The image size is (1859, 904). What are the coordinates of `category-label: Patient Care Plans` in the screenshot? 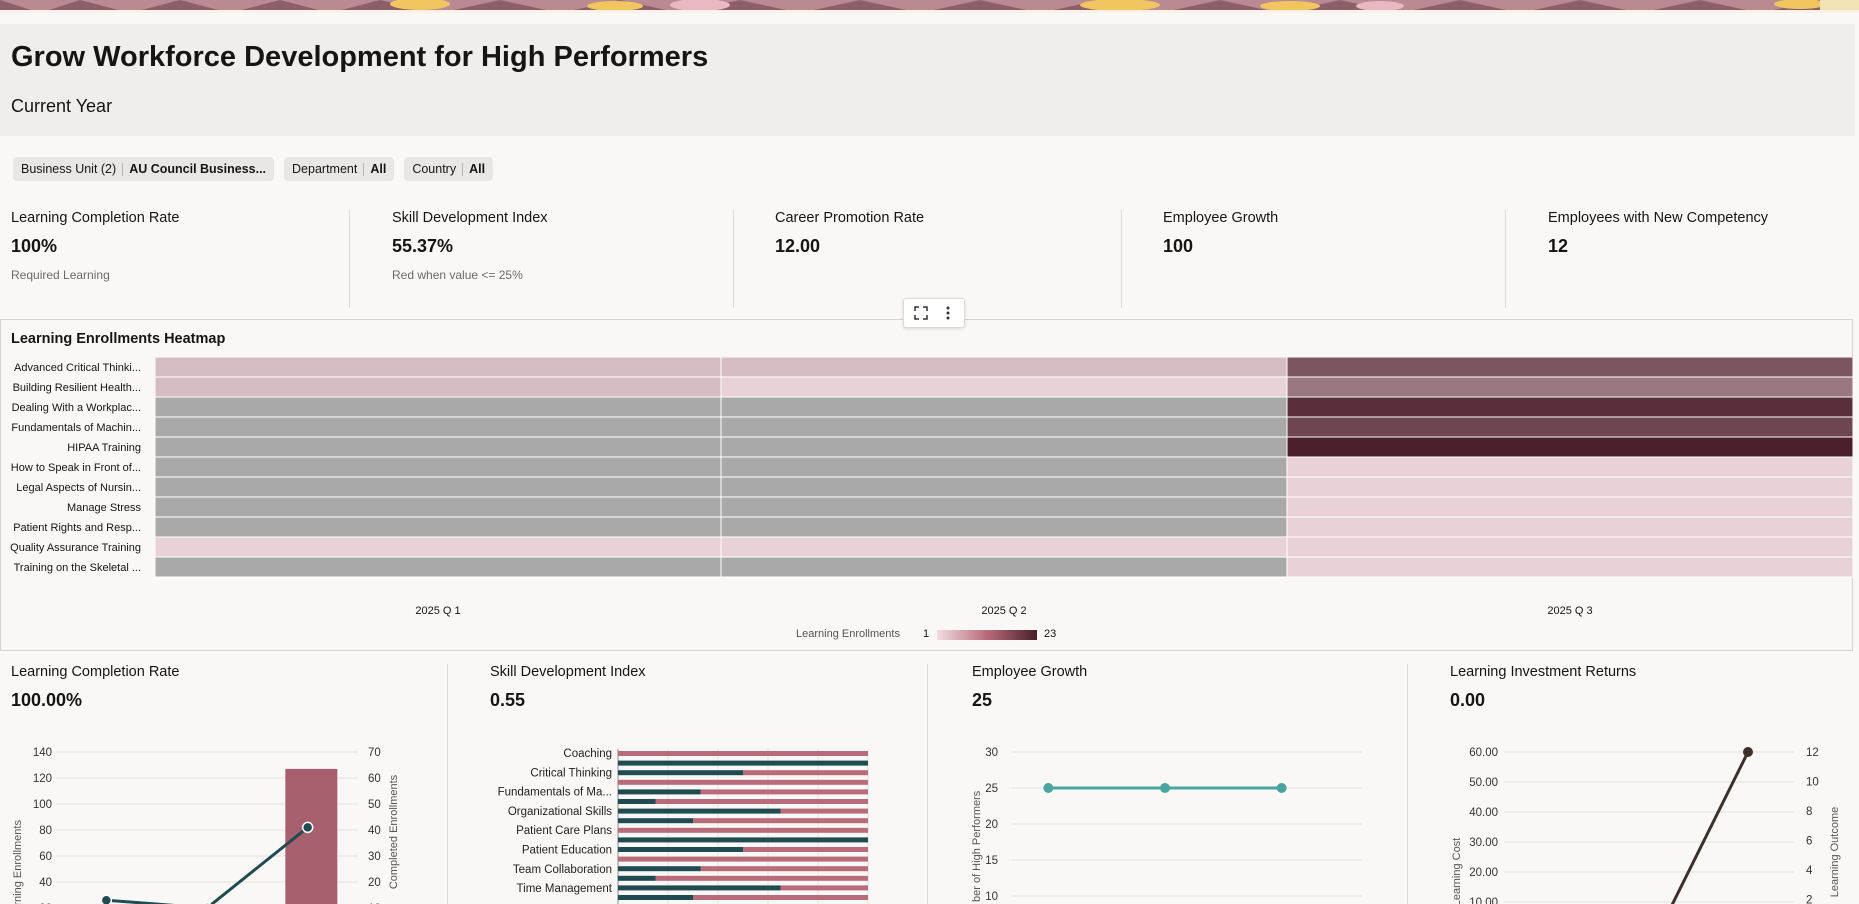 It's located at (564, 831).